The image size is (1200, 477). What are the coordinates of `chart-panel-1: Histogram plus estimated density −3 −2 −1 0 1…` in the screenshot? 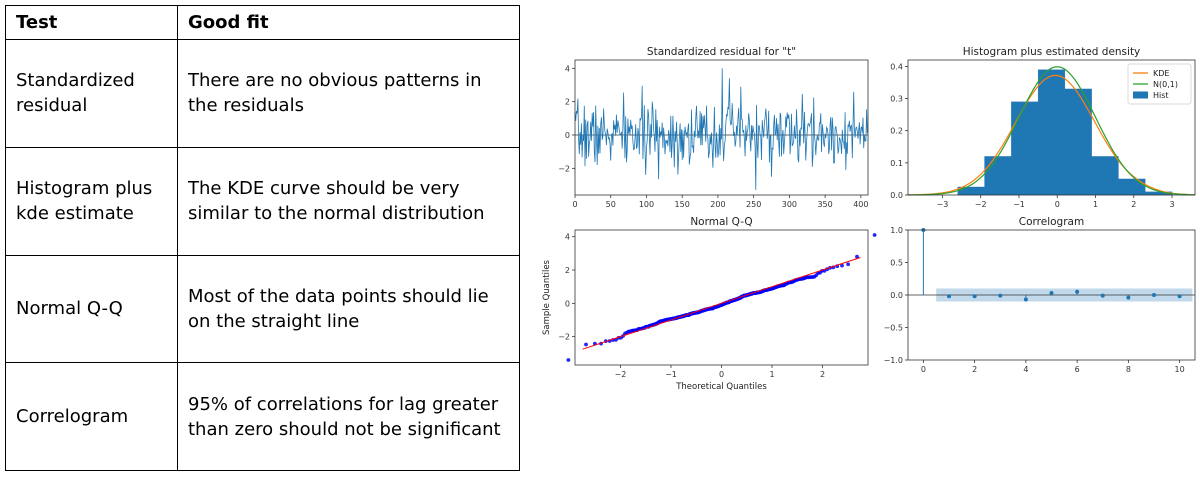 It's located at (1043, 127).